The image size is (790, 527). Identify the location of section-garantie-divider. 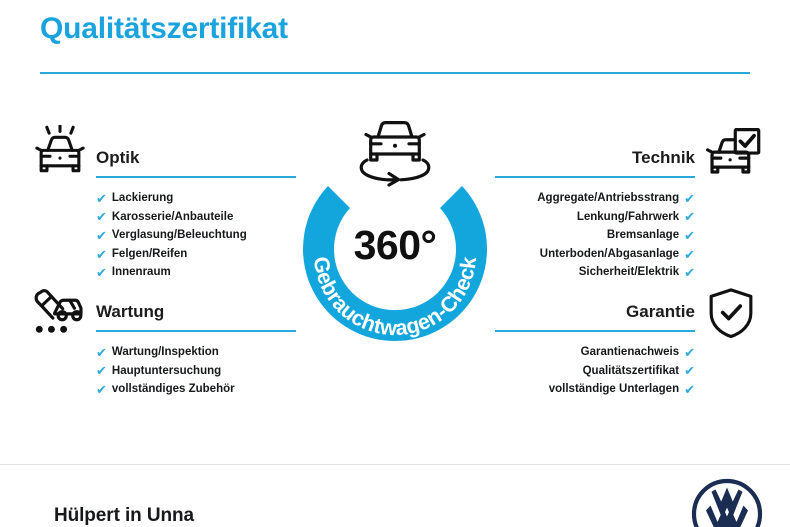
(595, 330).